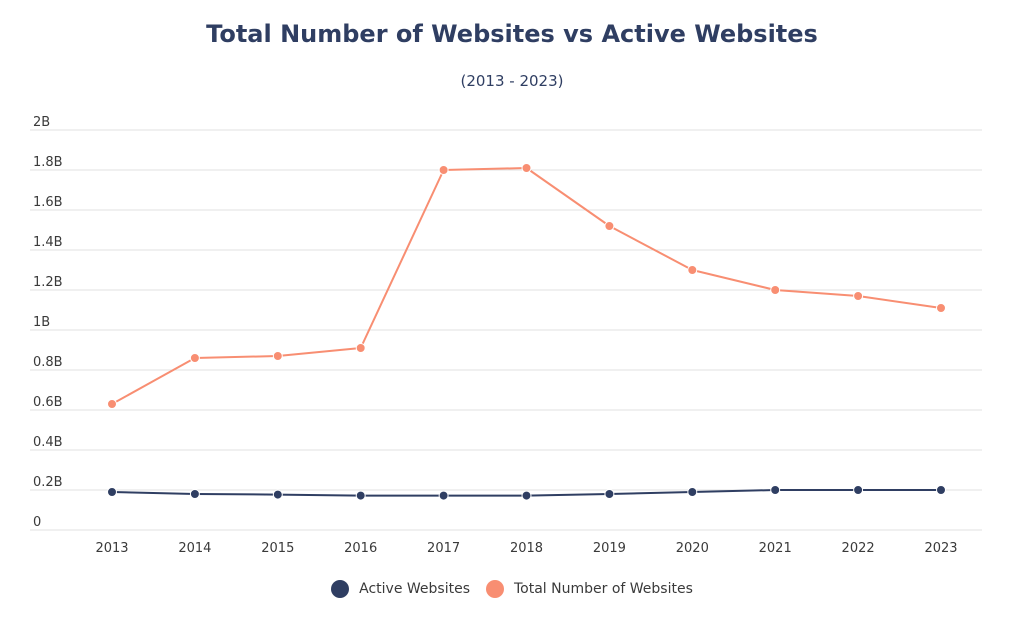  Describe the element at coordinates (512, 81) in the screenshot. I see `chart-subtitle: (2013 - 2023)` at that location.